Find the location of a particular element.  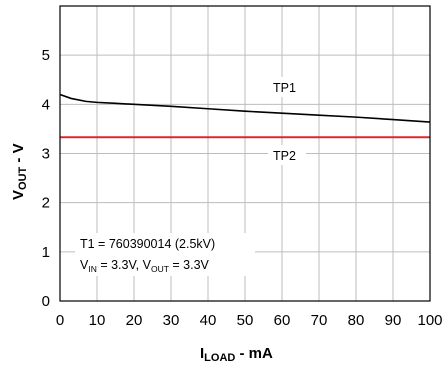

y-tick-label: 5 is located at coordinates (46, 55).